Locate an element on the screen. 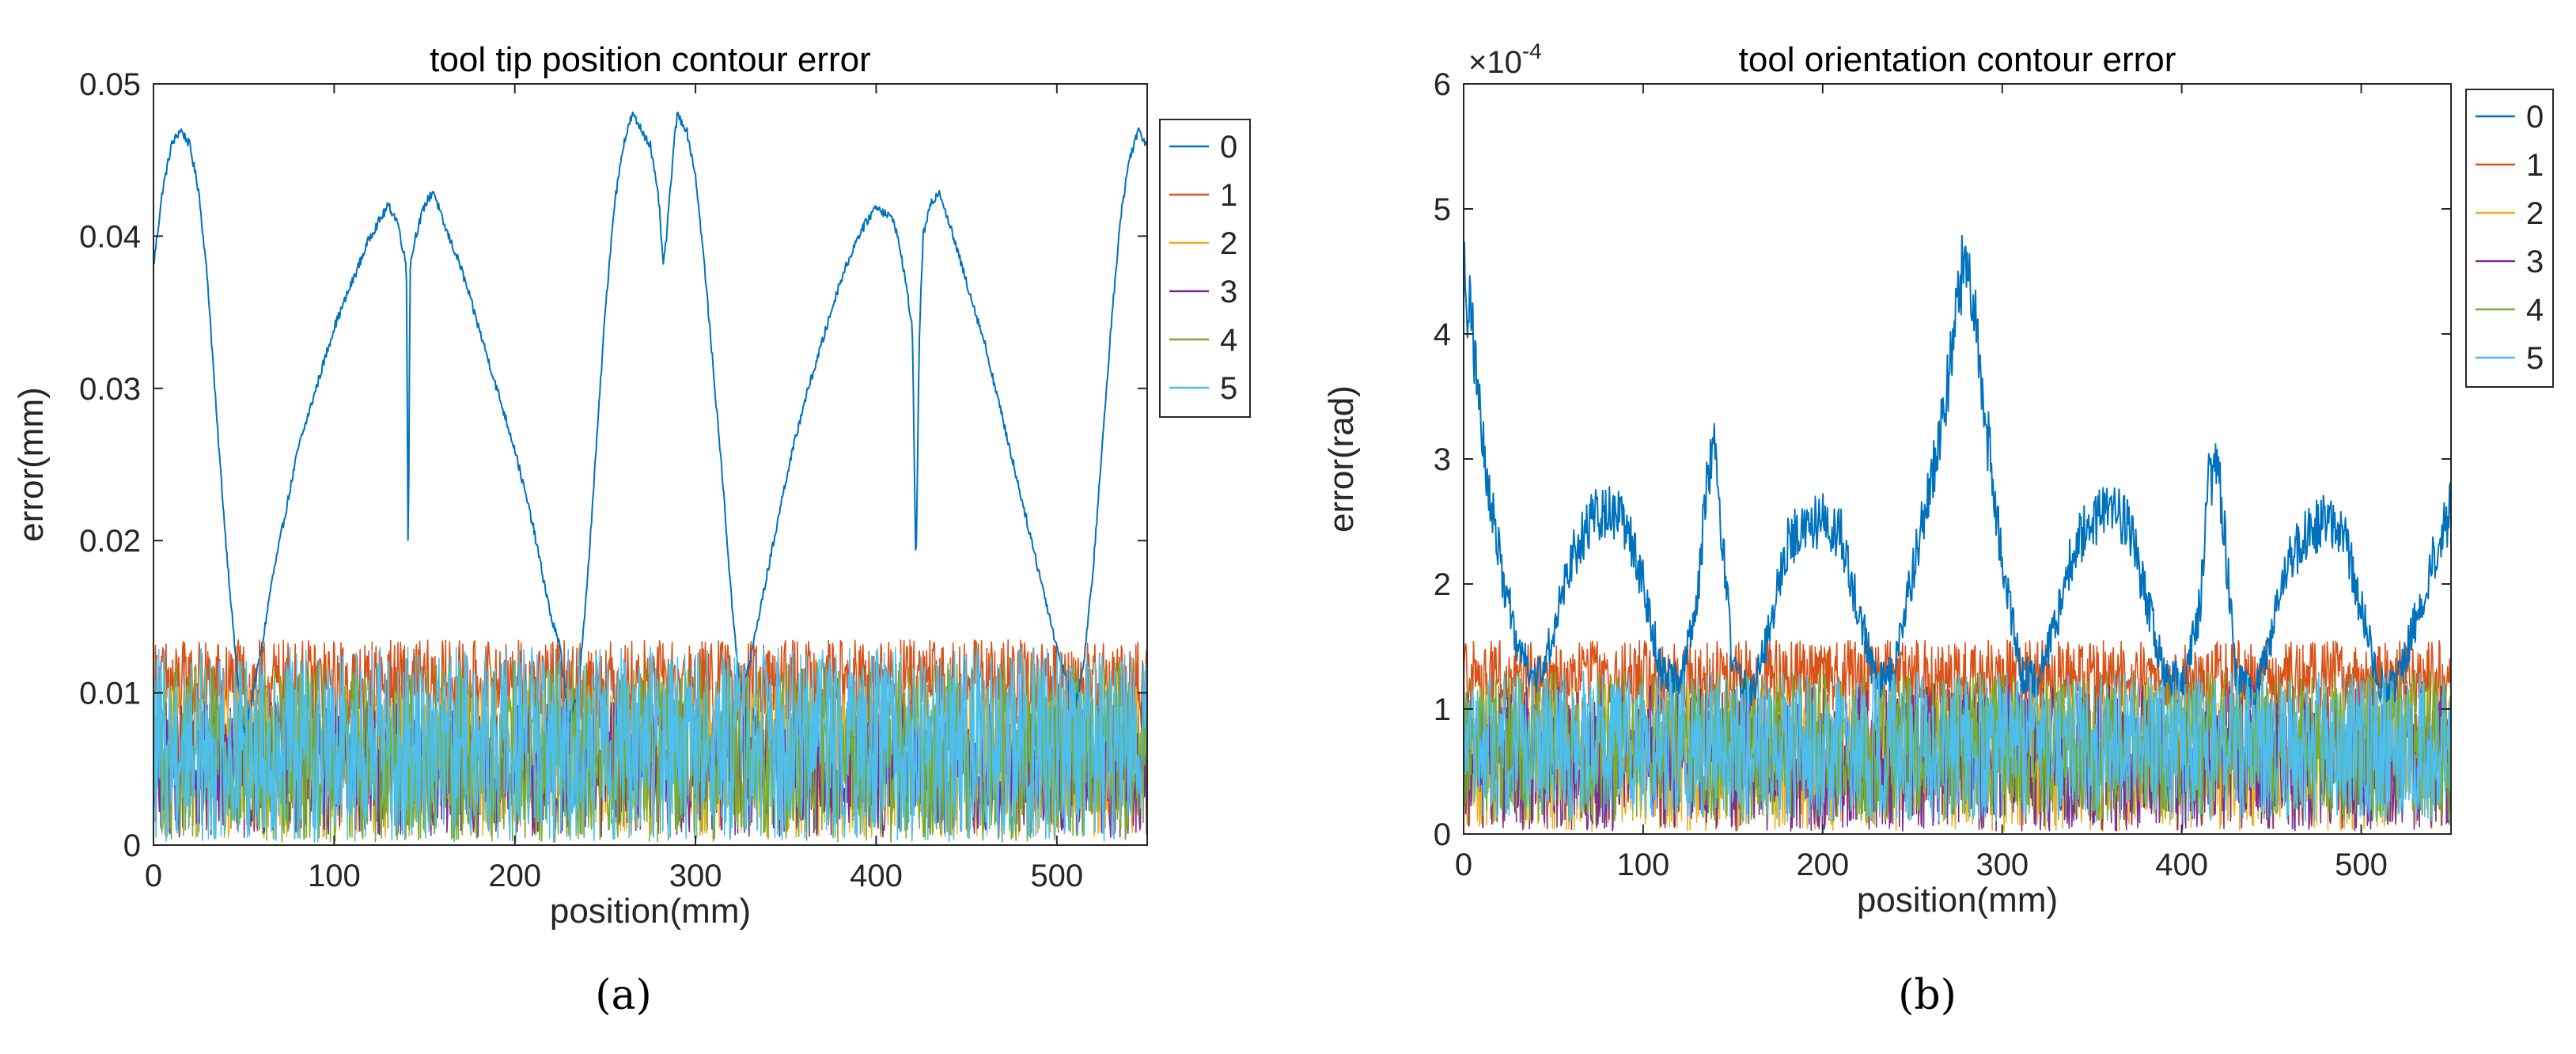  y-exponent-label: ×10⁻⁴ is located at coordinates (1505, 59).